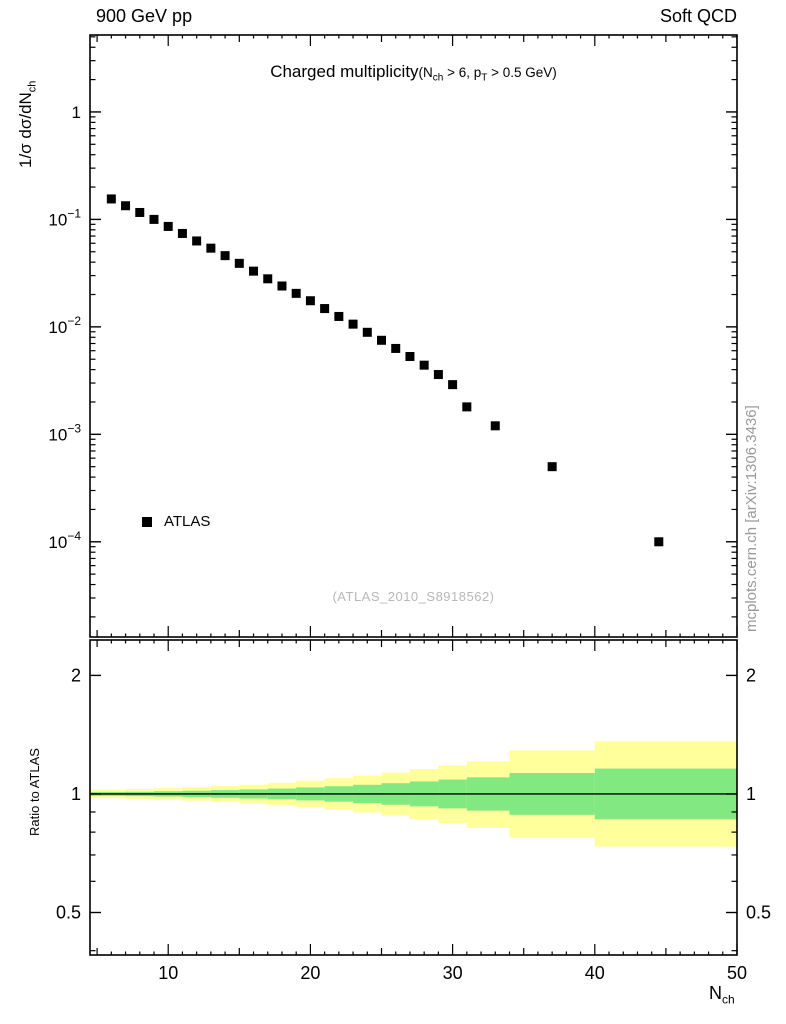 The width and height of the screenshot is (786, 1024). What do you see at coordinates (147, 521) in the screenshot?
I see `legend-marker-square` at bounding box center [147, 521].